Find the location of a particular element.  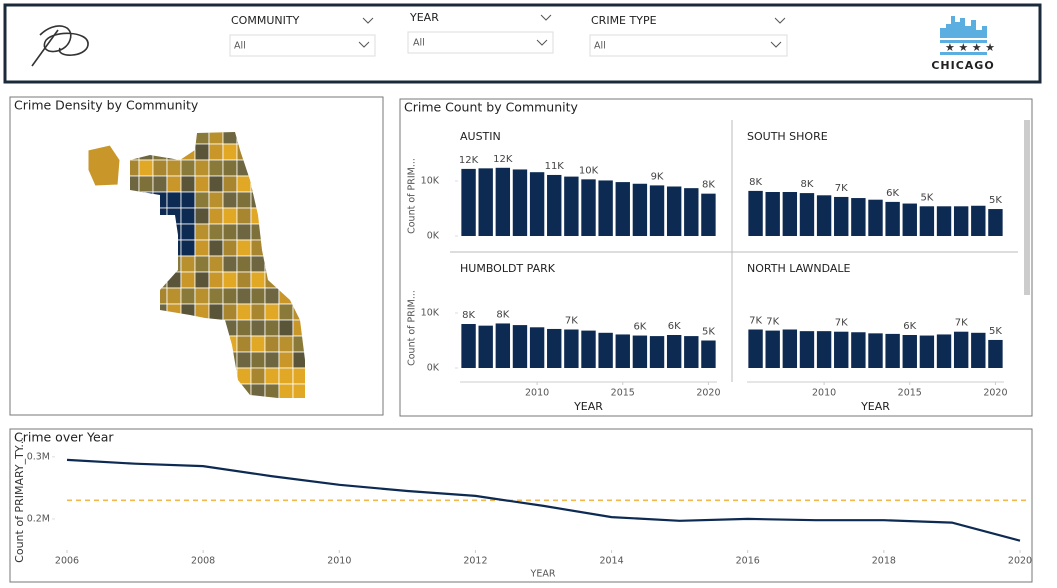

y-tick-label: 10K is located at coordinates (430, 313).